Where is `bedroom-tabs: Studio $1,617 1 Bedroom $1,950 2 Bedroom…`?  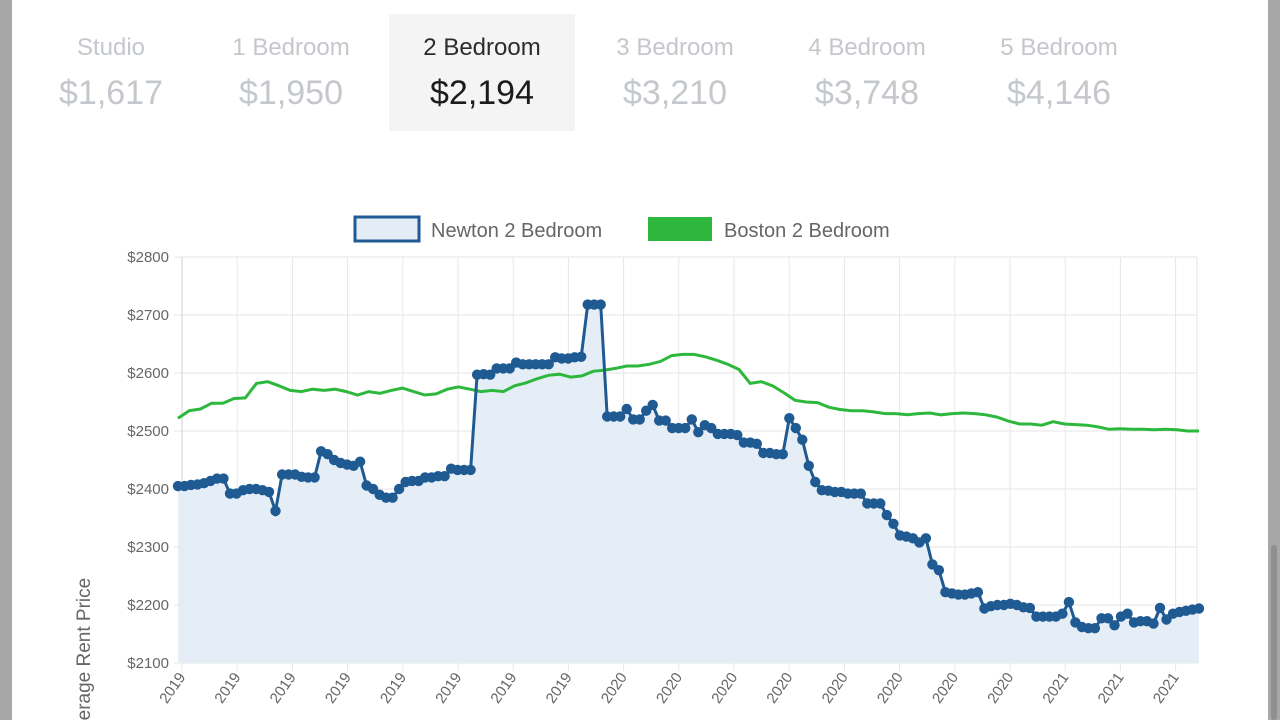
bedroom-tabs: Studio $1,617 1 Bedroom $1,950 2 Bedroom… is located at coordinates (603, 72).